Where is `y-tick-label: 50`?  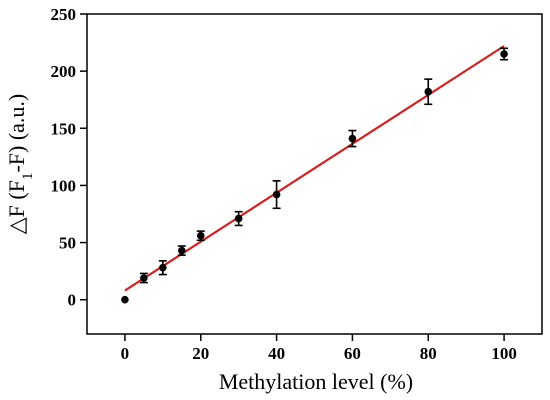
y-tick-label: 50 is located at coordinates (67, 243).